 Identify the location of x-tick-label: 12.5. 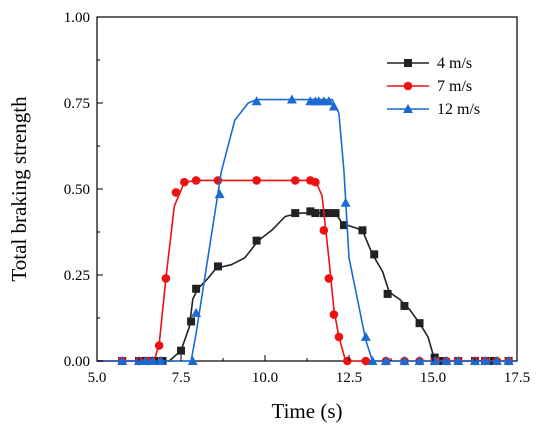
(349, 378).